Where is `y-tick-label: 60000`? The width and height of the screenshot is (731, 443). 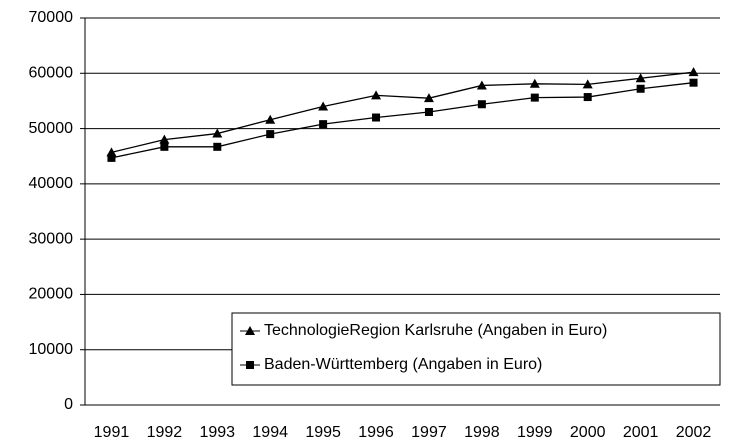 y-tick-label: 60000 is located at coordinates (51, 73).